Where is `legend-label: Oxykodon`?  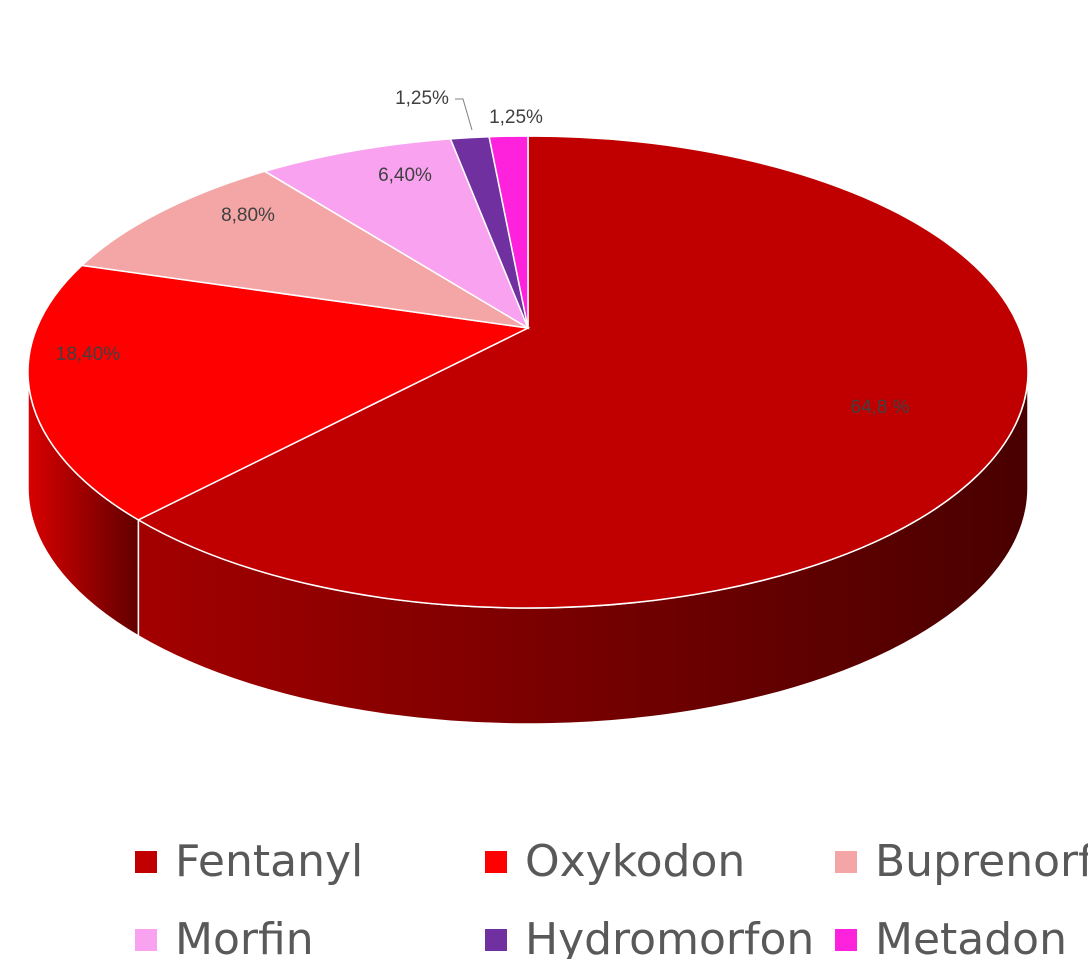
legend-label: Oxykodon is located at coordinates (635, 861).